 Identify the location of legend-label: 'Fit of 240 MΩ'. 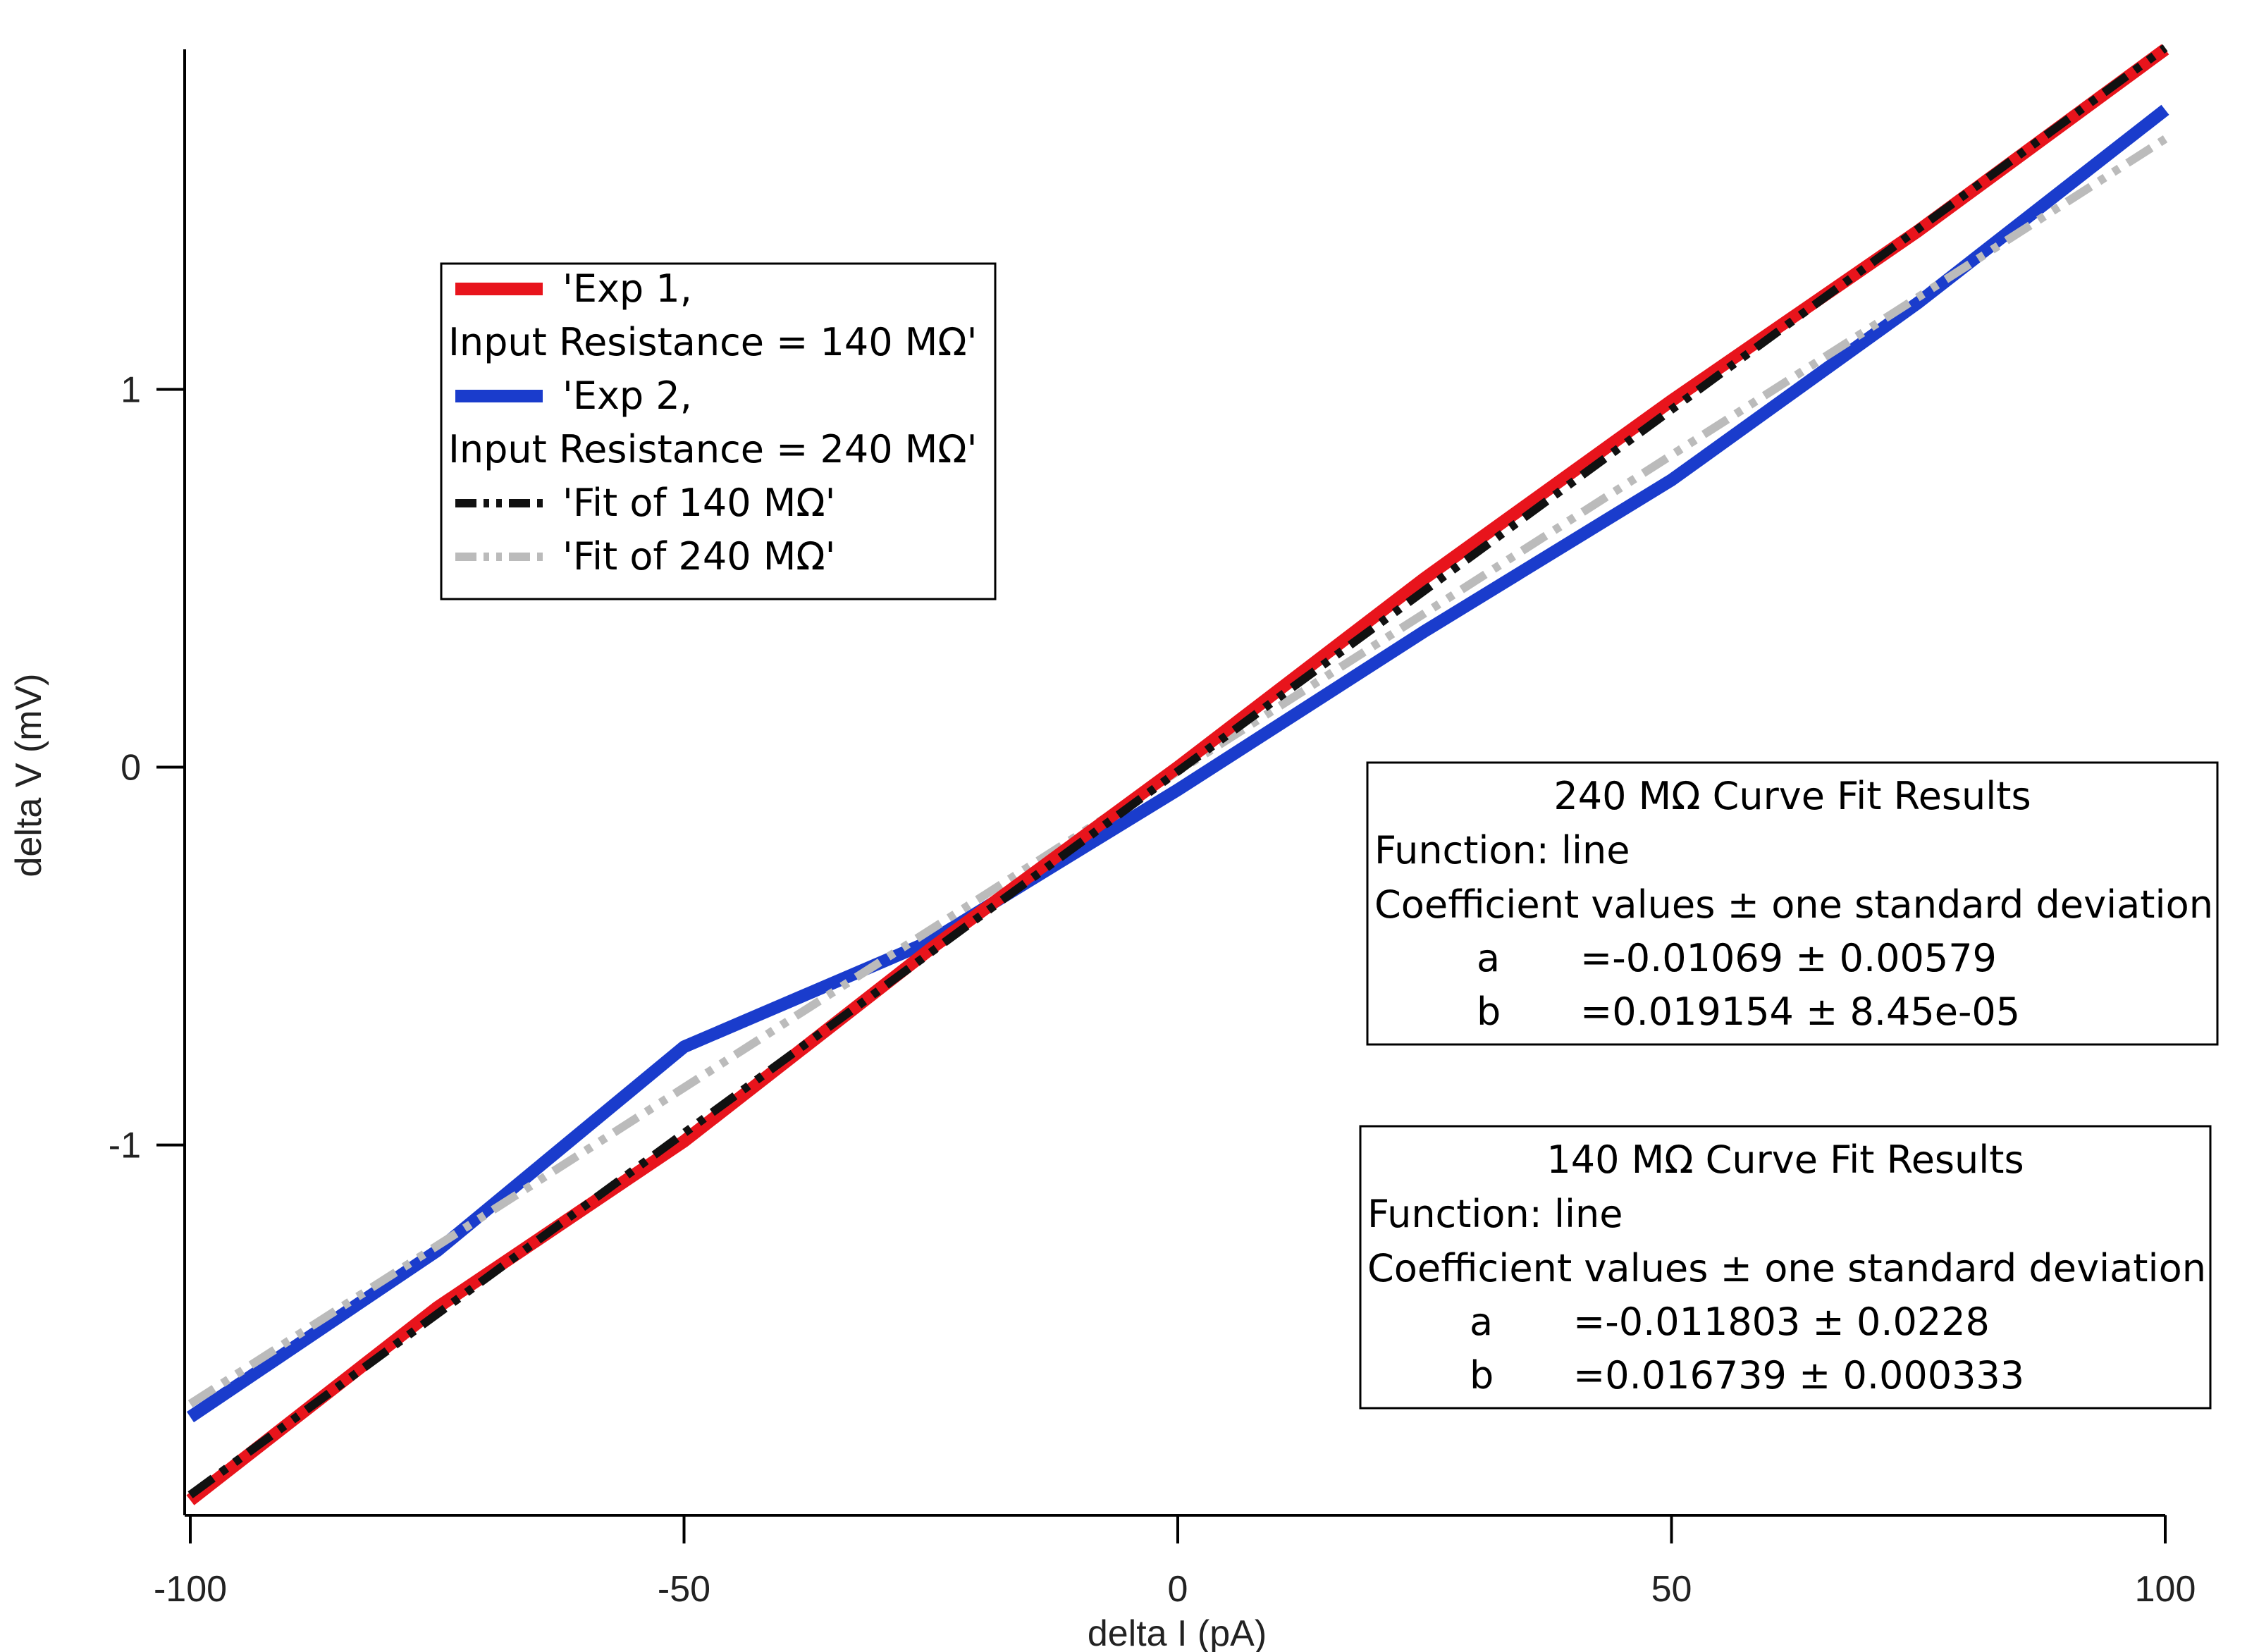
(698, 556).